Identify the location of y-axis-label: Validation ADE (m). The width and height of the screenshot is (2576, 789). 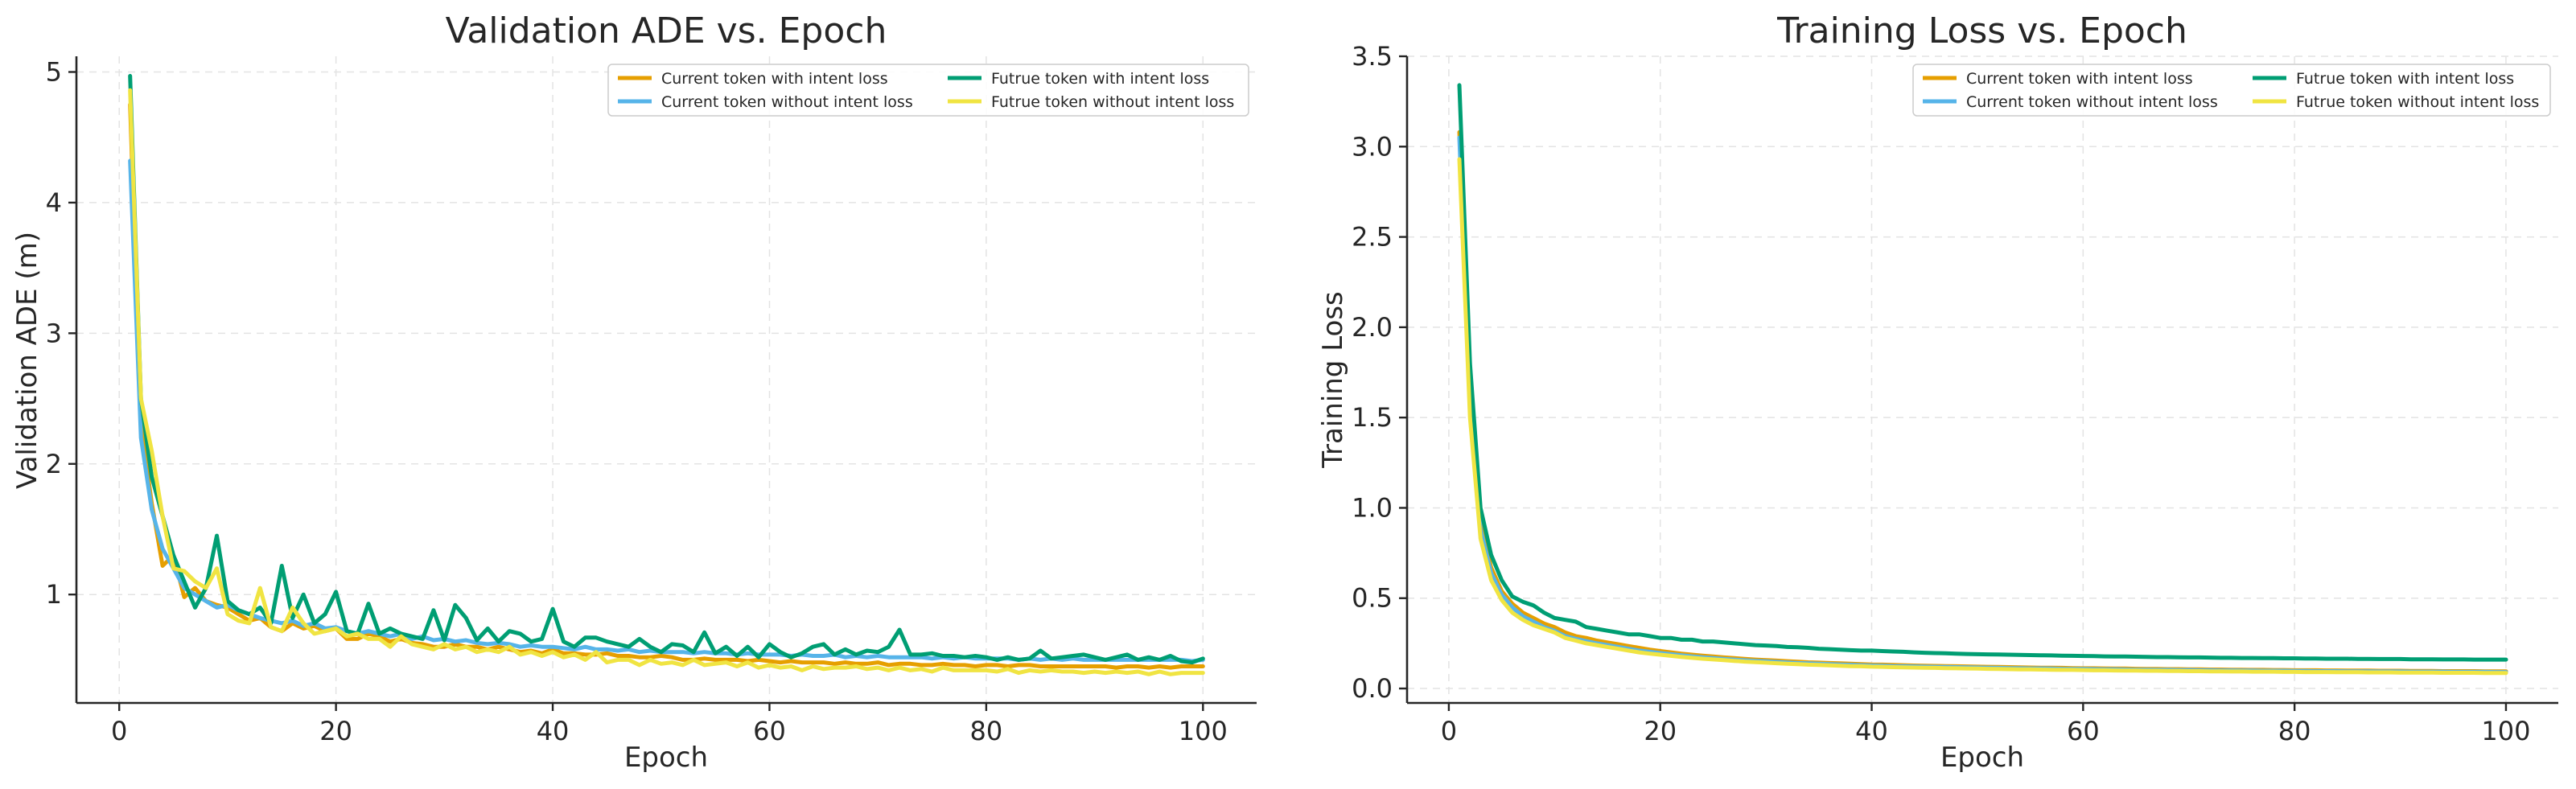
(27, 361).